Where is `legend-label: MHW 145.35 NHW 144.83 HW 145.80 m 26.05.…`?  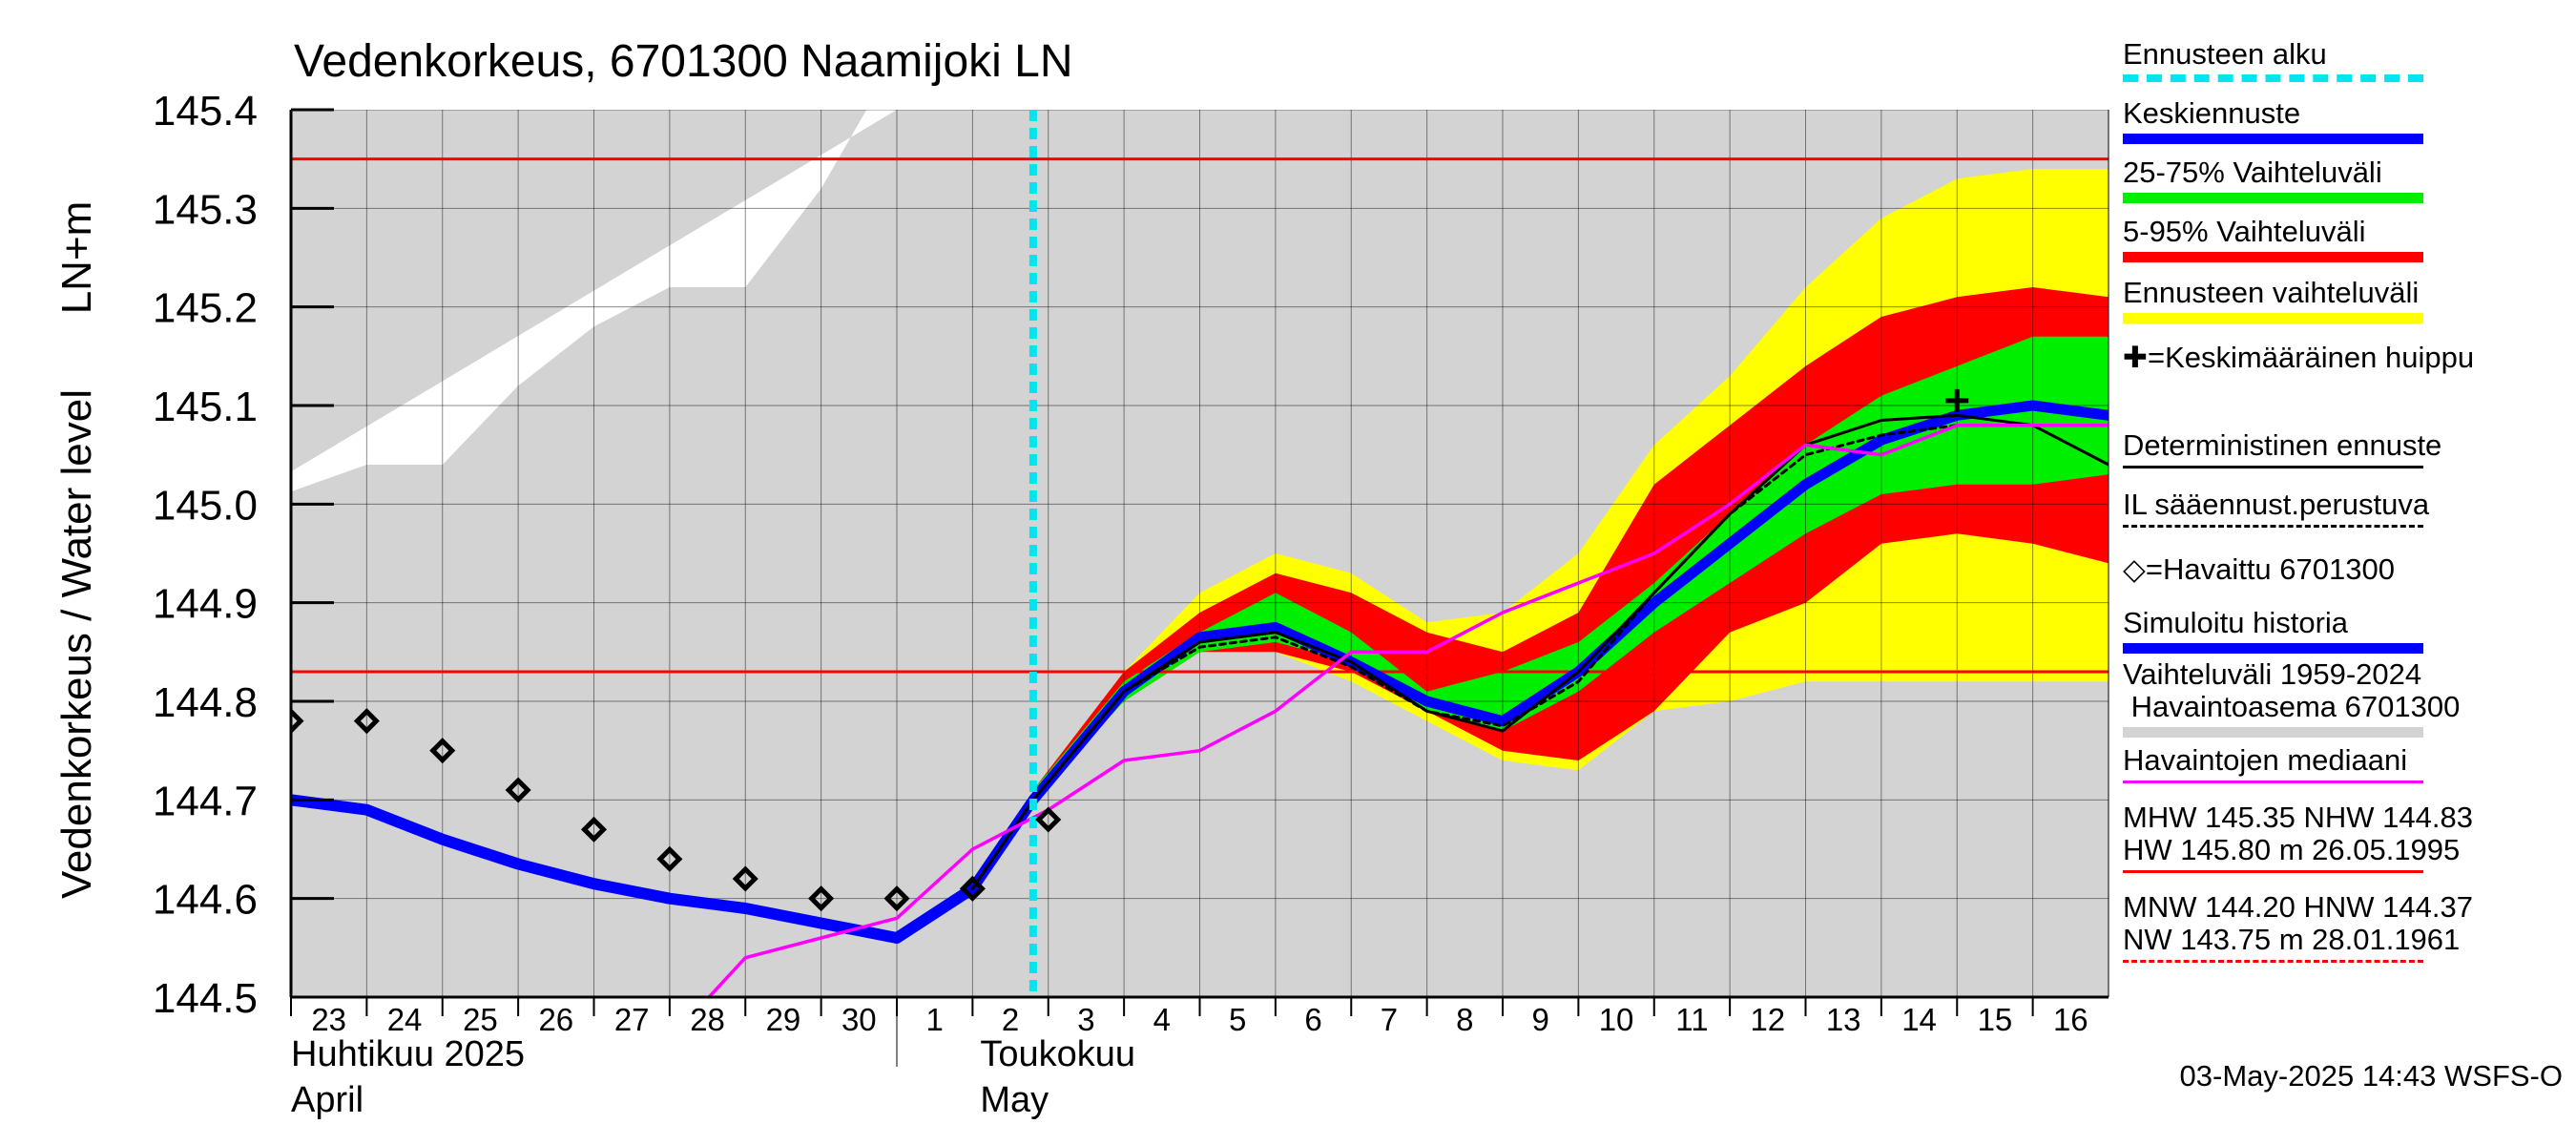 legend-label: MHW 145.35 NHW 144.83 HW 145.80 m 26.05.… is located at coordinates (2298, 834).